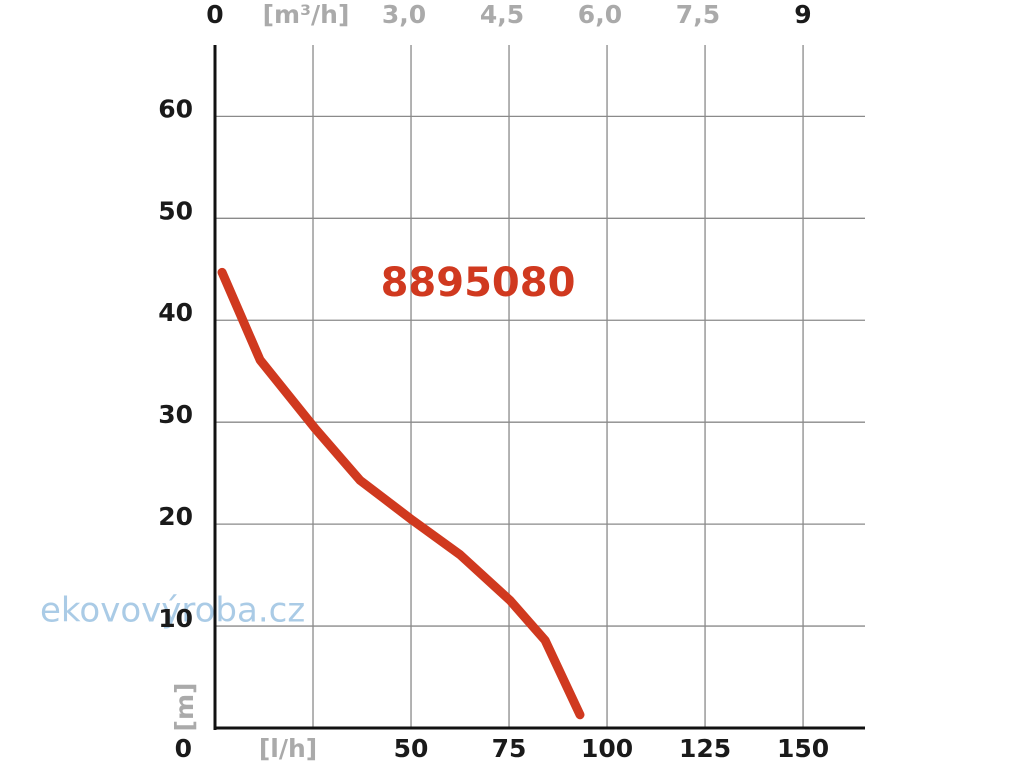 Image resolution: width=1024 pixels, height=768 pixels. I want to click on x2-tick-label: [m³/h], so click(306, 14).